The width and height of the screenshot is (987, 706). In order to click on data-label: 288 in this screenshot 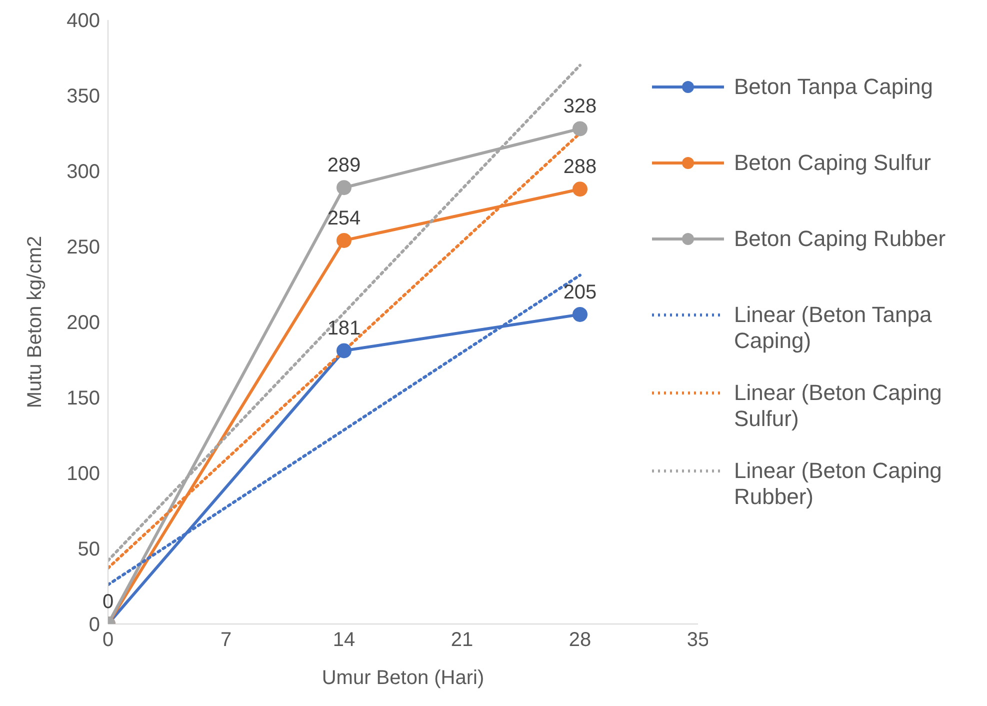, I will do `click(580, 167)`.